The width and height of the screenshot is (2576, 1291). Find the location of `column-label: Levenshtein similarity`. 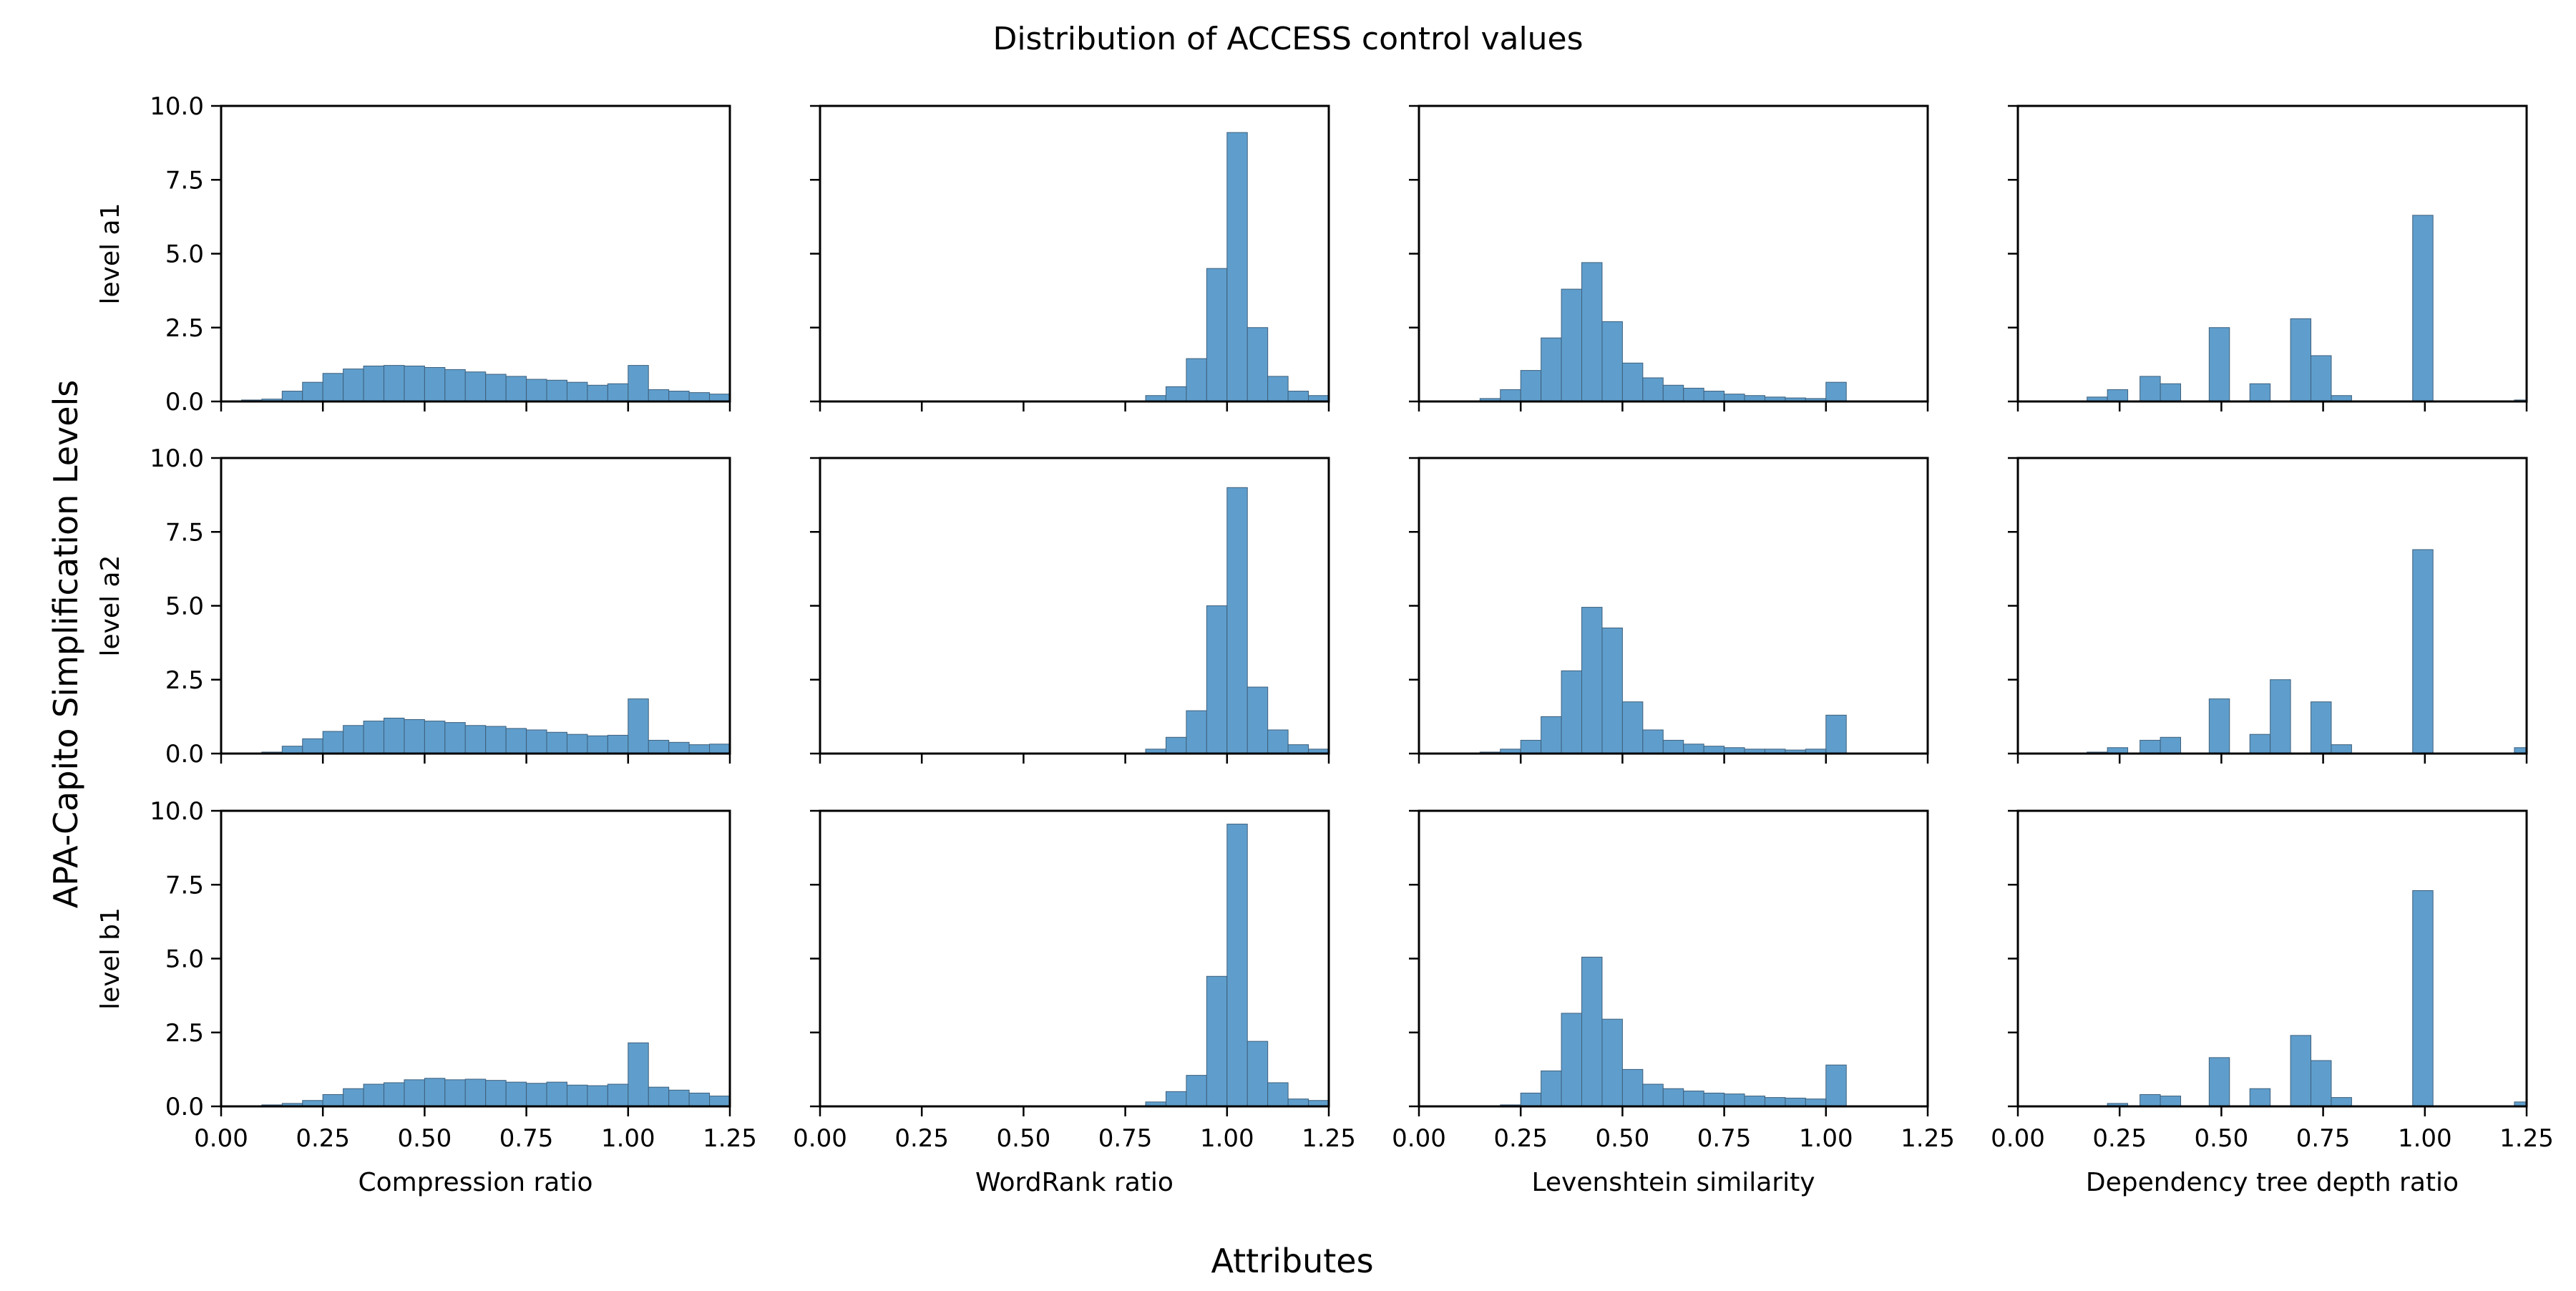

column-label: Levenshtein similarity is located at coordinates (1673, 1182).